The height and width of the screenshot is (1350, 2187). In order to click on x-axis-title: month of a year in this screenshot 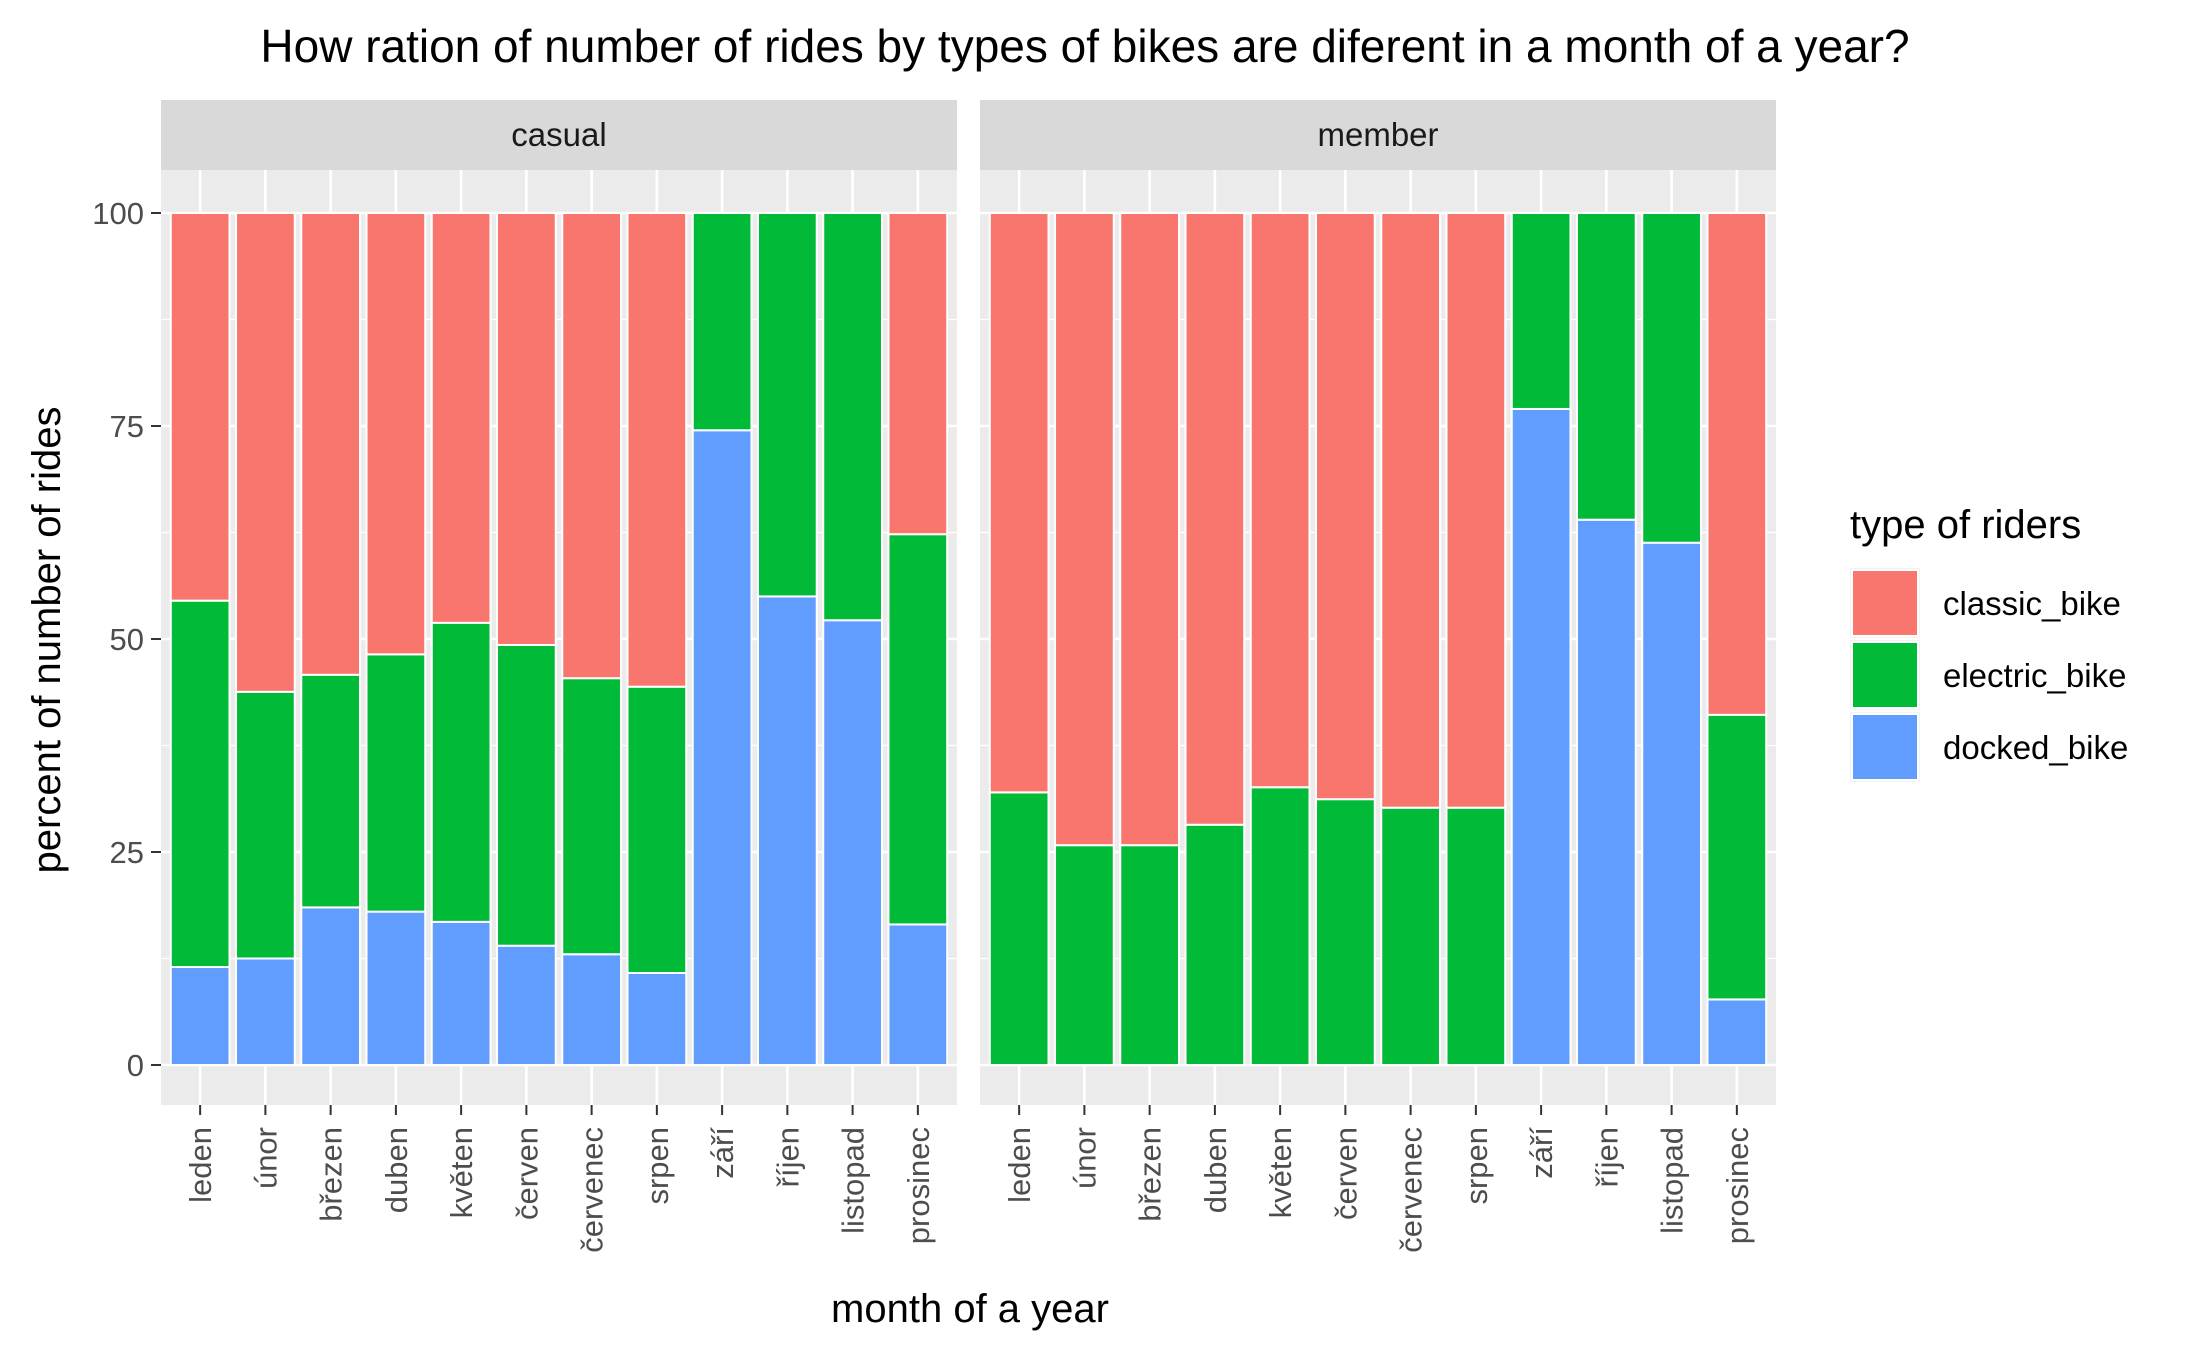, I will do `click(970, 1309)`.